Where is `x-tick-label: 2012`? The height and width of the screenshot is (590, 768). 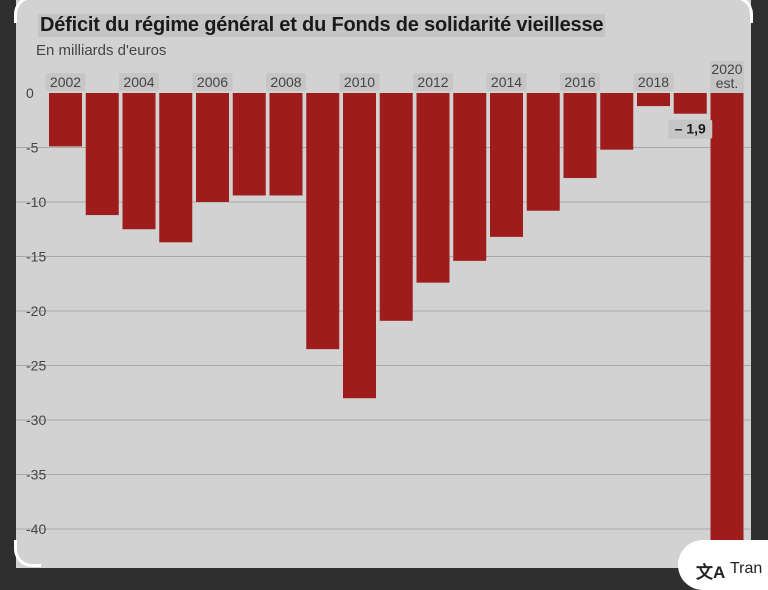
x-tick-label: 2012 is located at coordinates (432, 82).